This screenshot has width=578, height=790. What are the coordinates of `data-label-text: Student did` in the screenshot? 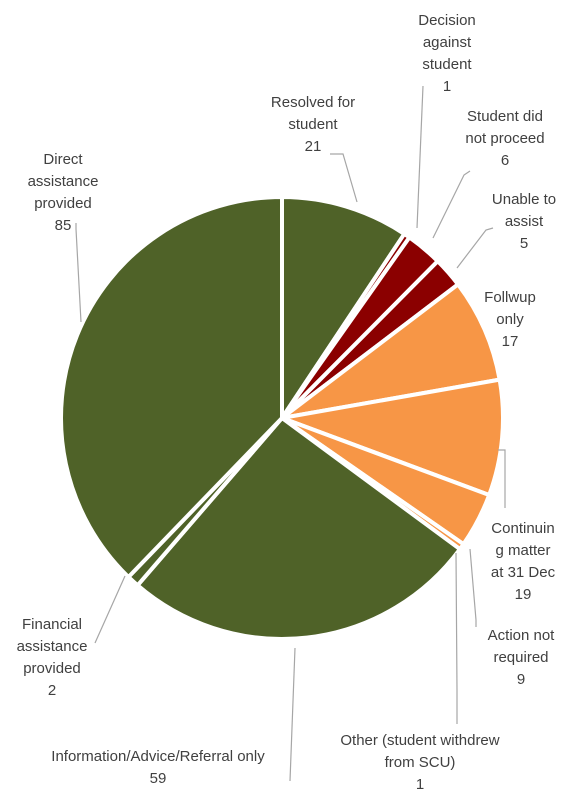 It's located at (505, 116).